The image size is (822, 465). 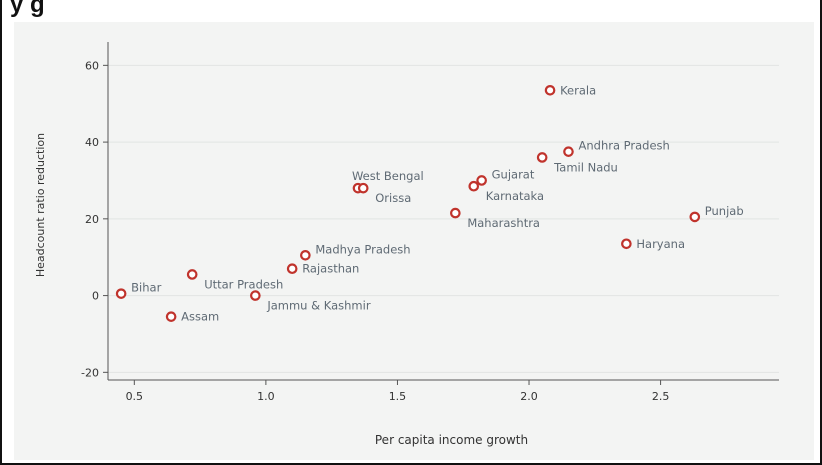 I want to click on point-label: Gujarat, so click(x=513, y=174).